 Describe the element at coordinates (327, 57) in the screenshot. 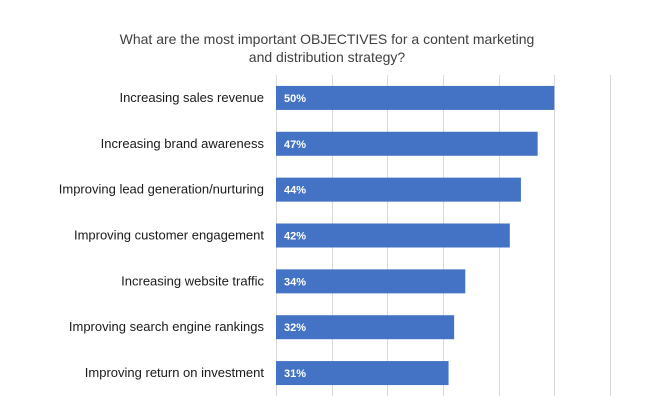

I see `chart-title-line-2: and distribution strategy?` at that location.